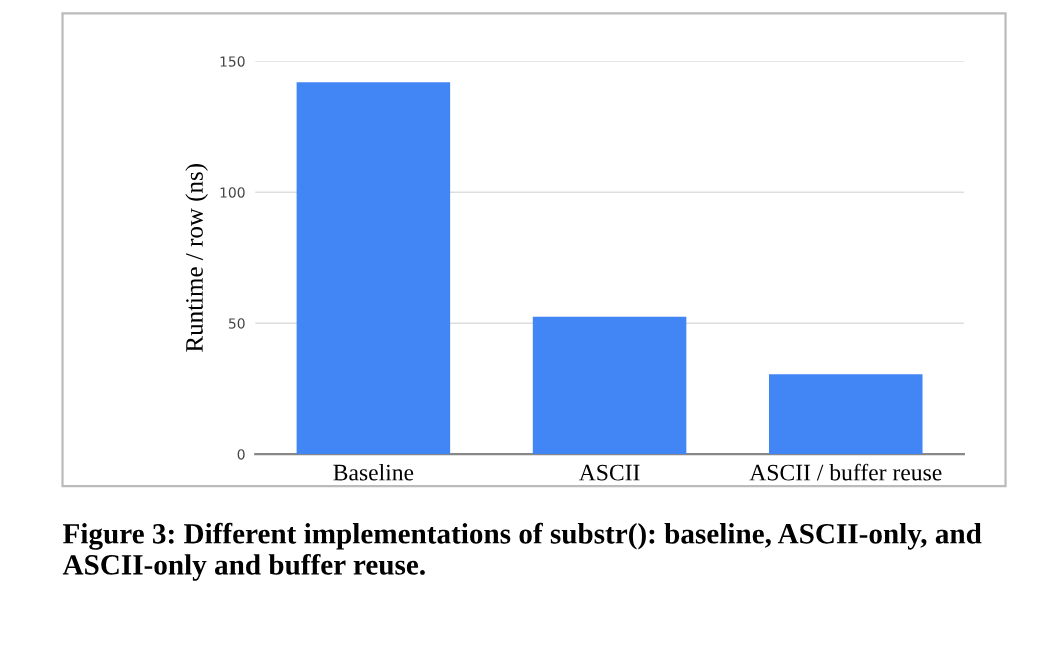 The width and height of the screenshot is (1042, 666). Describe the element at coordinates (196, 258) in the screenshot. I see `y-axis-title: Runtime / row (ns)` at that location.